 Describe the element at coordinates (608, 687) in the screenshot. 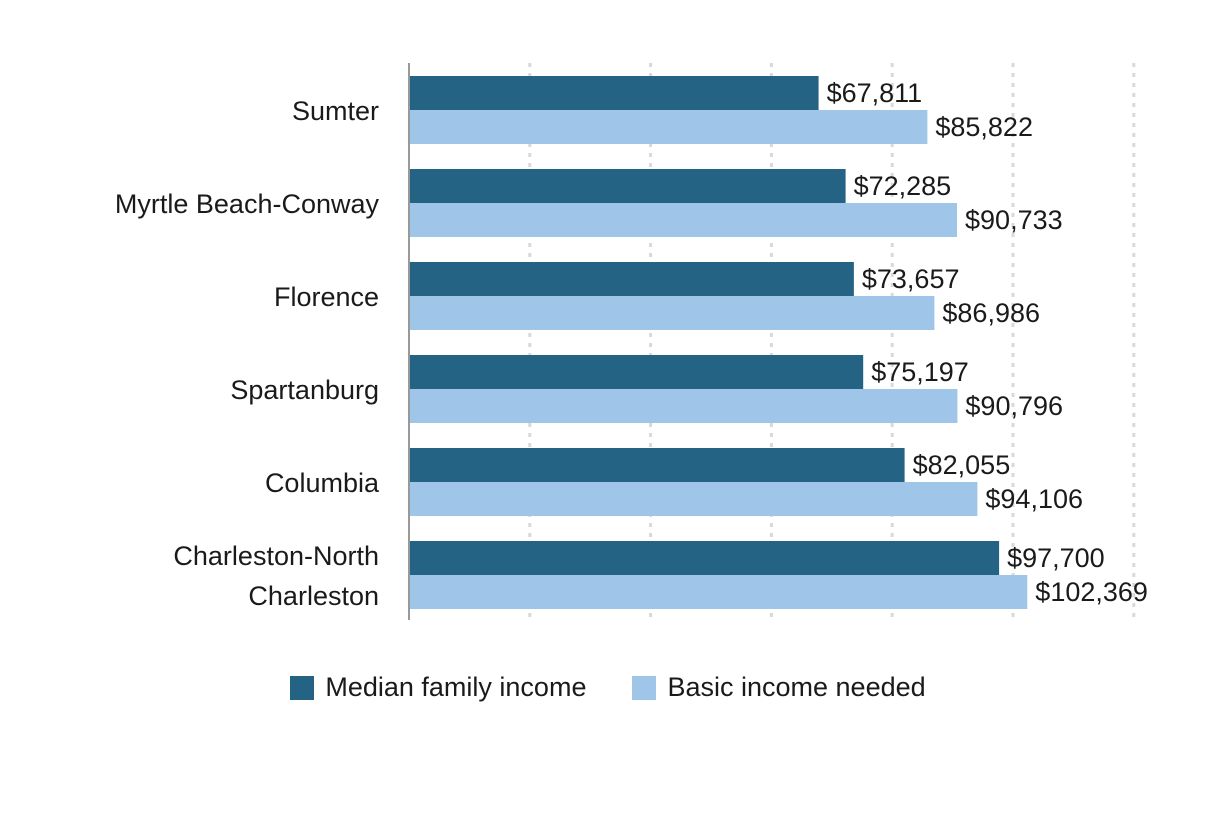

I see `legend: Median family income Basic income needed` at that location.